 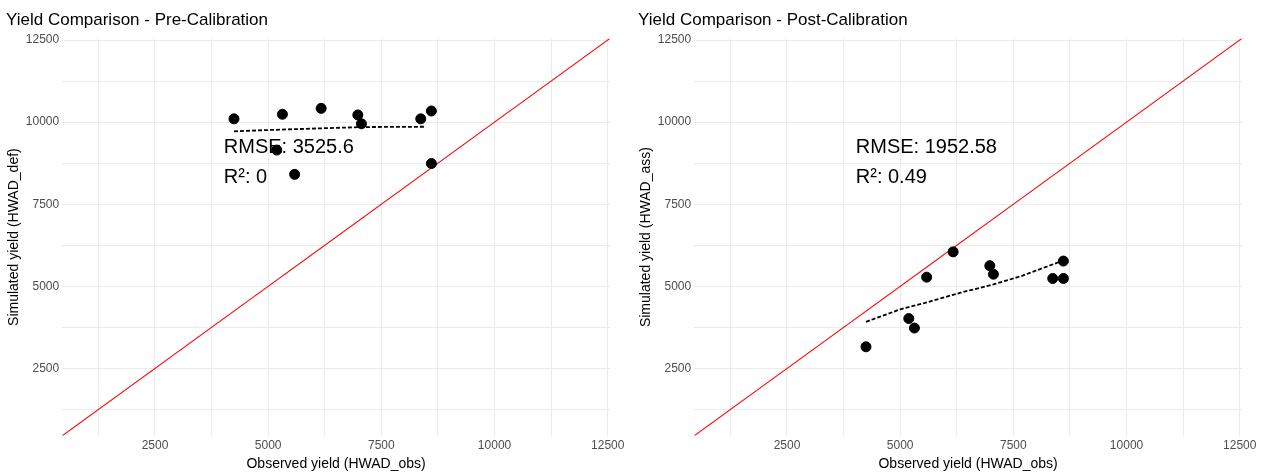 I want to click on annotation: R²: 0.49, so click(x=891, y=176).